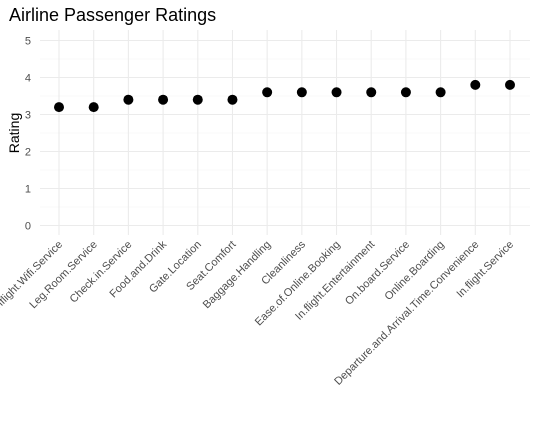 The height and width of the screenshot is (424, 538). Describe the element at coordinates (112, 15) in the screenshot. I see `chart-title: Airline Passenger Ratings` at that location.